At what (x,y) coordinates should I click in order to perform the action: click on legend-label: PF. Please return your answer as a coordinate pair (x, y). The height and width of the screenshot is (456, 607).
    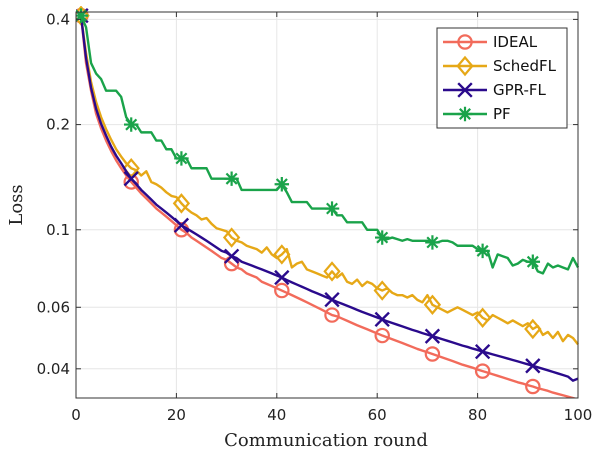
    Looking at the image, I should click on (502, 114).